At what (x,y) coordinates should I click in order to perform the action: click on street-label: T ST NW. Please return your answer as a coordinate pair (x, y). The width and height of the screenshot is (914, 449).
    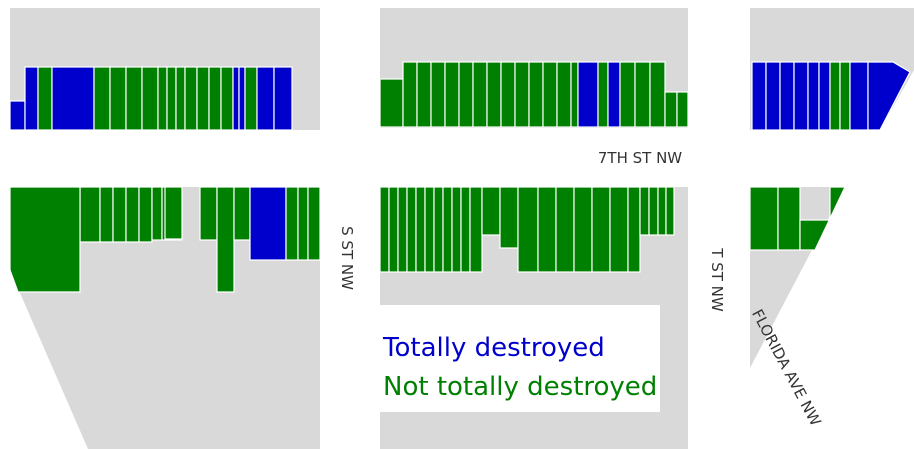
    Looking at the image, I should click on (717, 279).